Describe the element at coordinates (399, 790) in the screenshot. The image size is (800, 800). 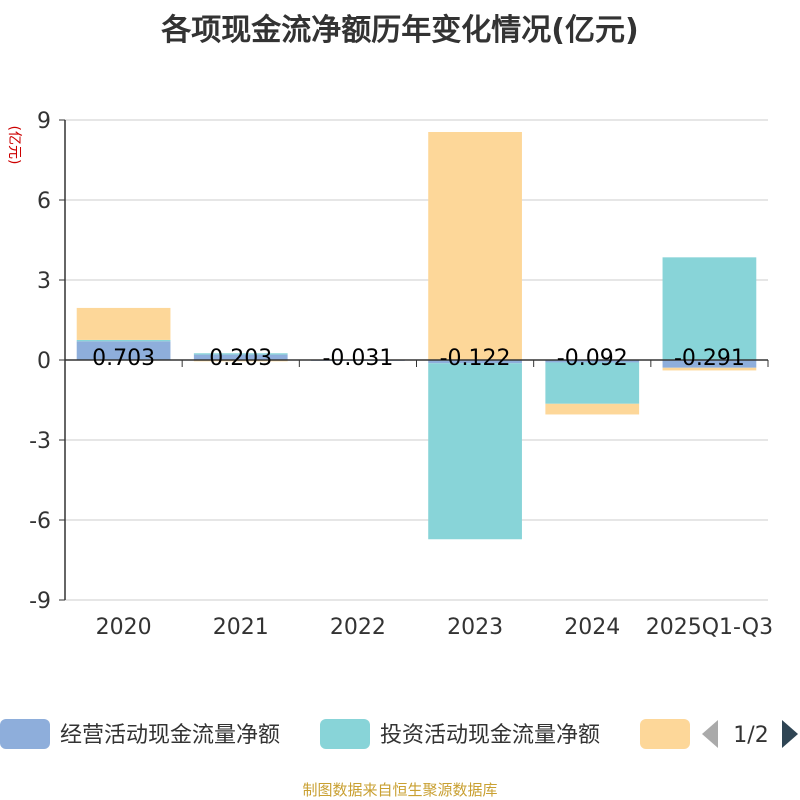
I see `source-note: 制图数据来自恒生聚源数据库` at that location.